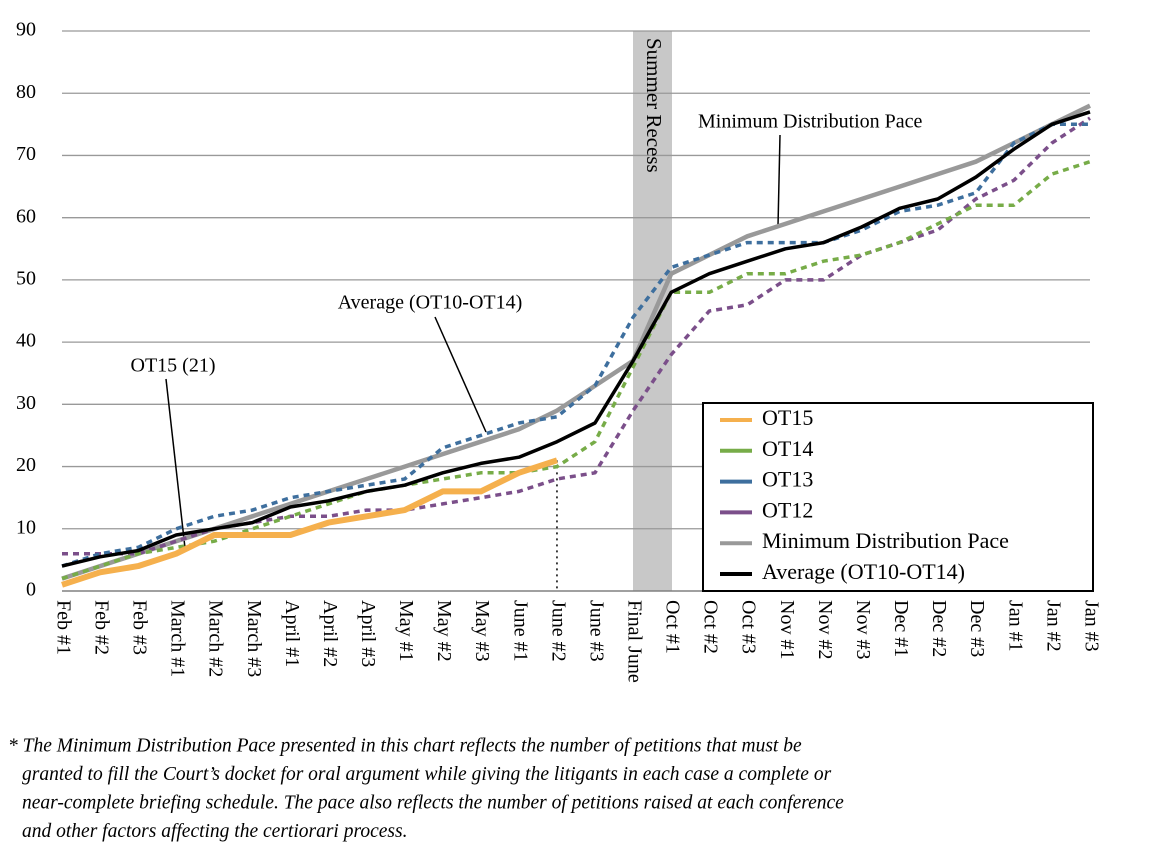  What do you see at coordinates (216, 638) in the screenshot?
I see `x-tick-label: March #2` at bounding box center [216, 638].